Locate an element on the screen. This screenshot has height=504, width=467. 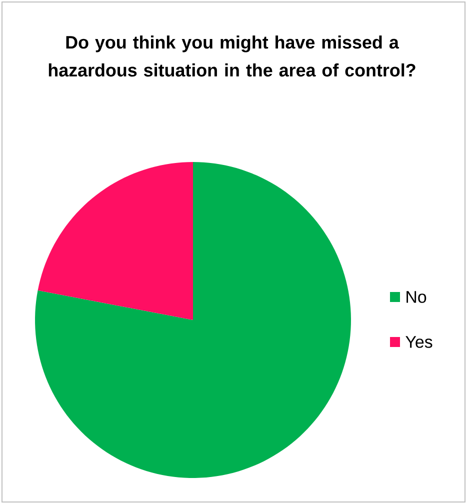
legend-label: No is located at coordinates (416, 297).